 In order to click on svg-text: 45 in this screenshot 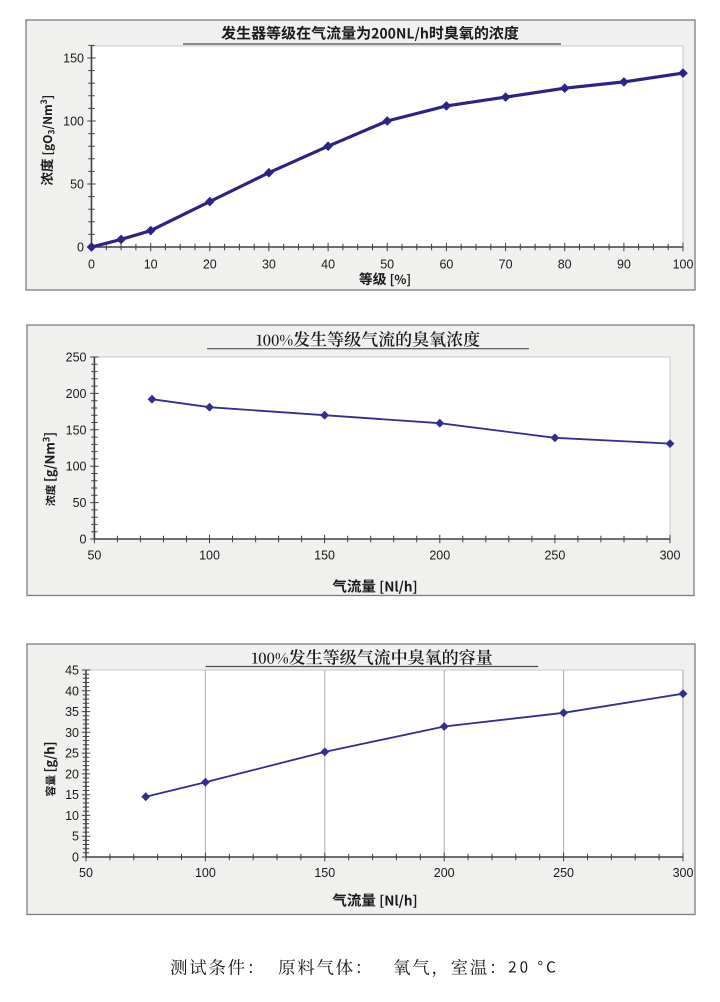, I will do `click(72, 671)`.